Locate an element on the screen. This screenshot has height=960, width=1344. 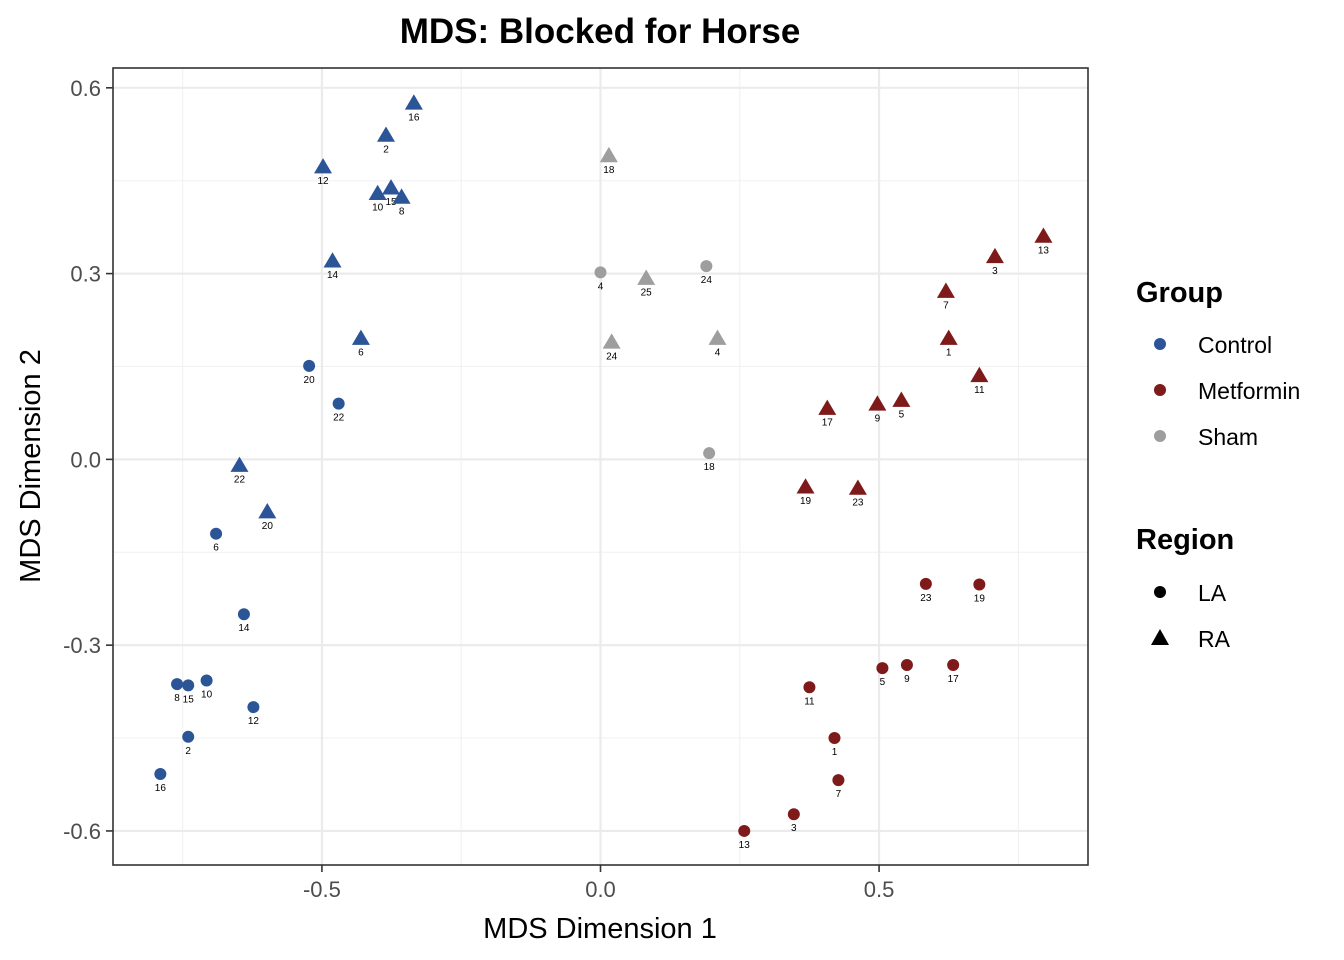
point-label-metformin-ra-3: 3 is located at coordinates (995, 271).